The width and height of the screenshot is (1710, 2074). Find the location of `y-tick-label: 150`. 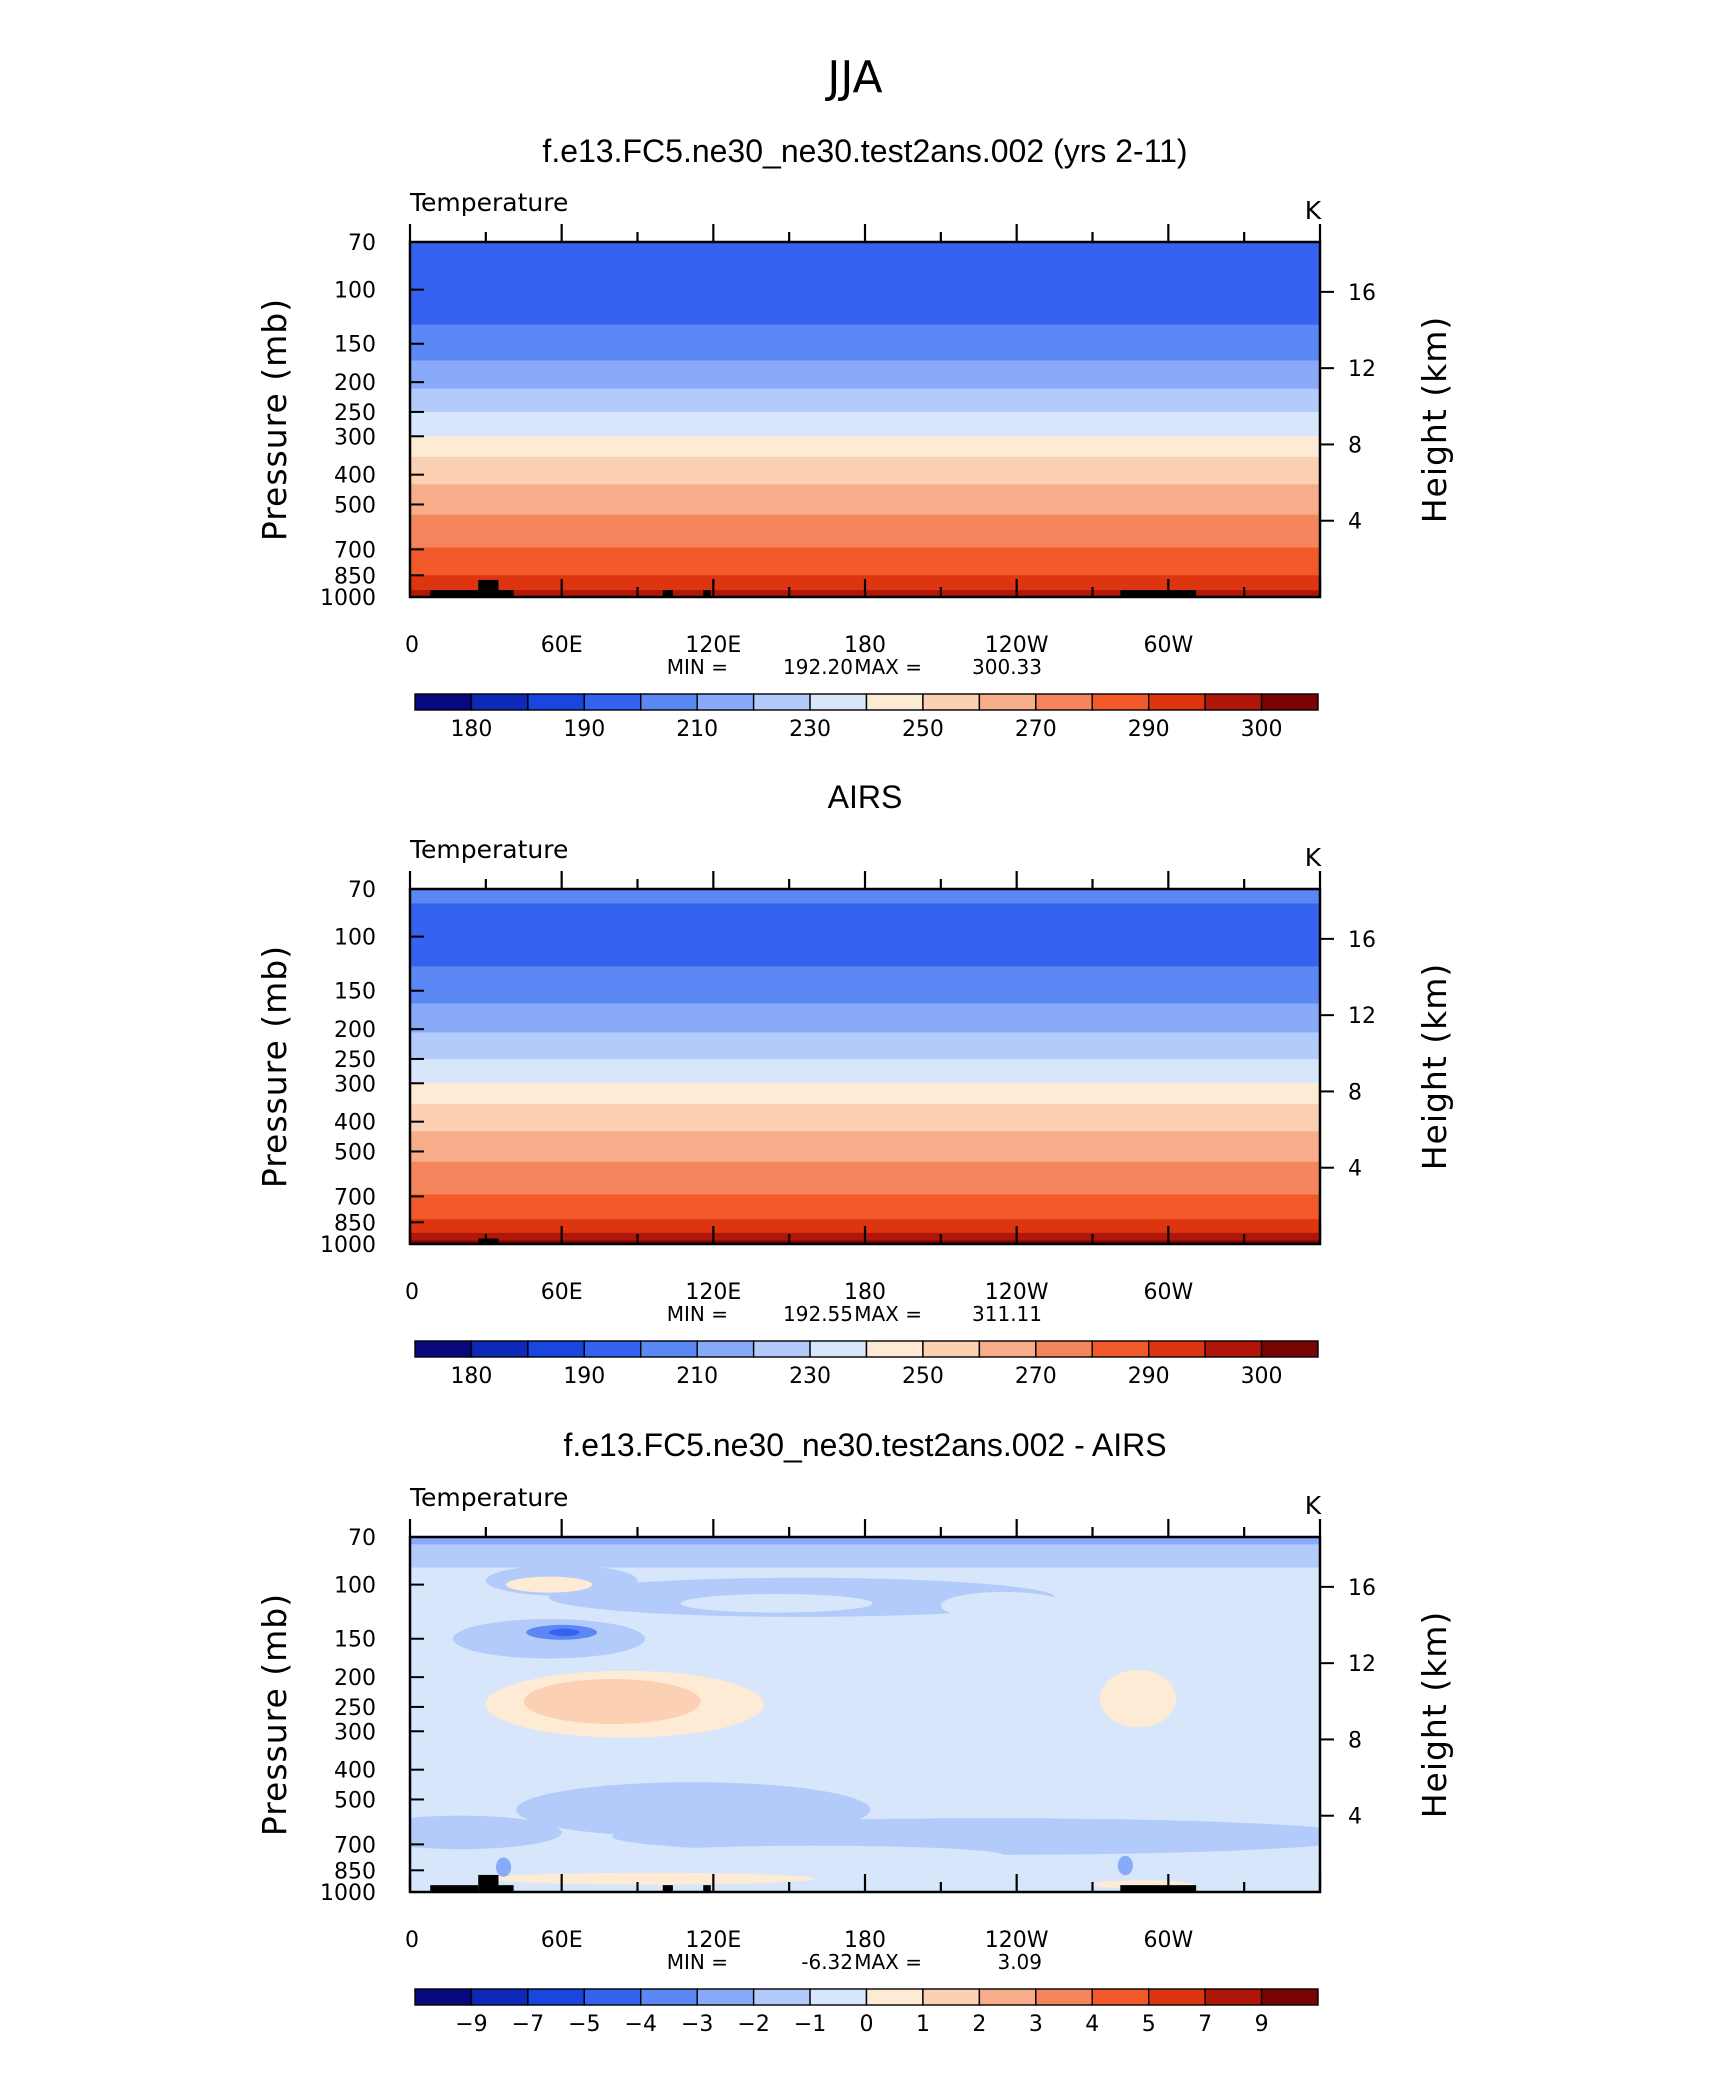

y-tick-label: 150 is located at coordinates (355, 345).